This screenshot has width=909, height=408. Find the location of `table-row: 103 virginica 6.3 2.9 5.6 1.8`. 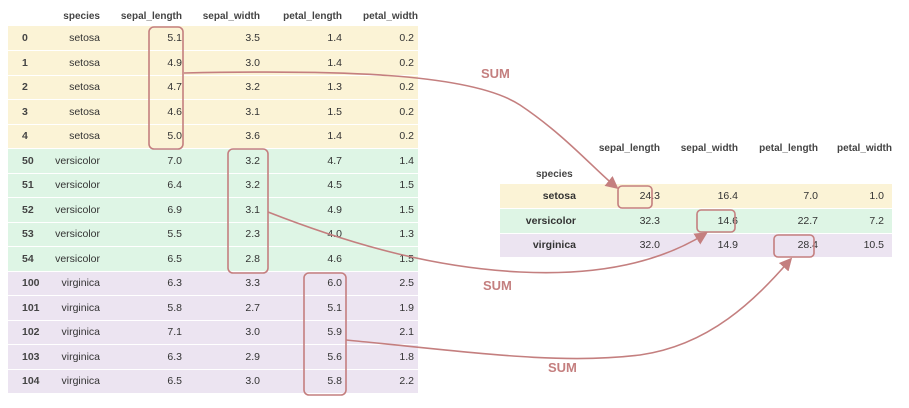

table-row: 103 virginica 6.3 2.9 5.6 1.8 is located at coordinates (213, 357).